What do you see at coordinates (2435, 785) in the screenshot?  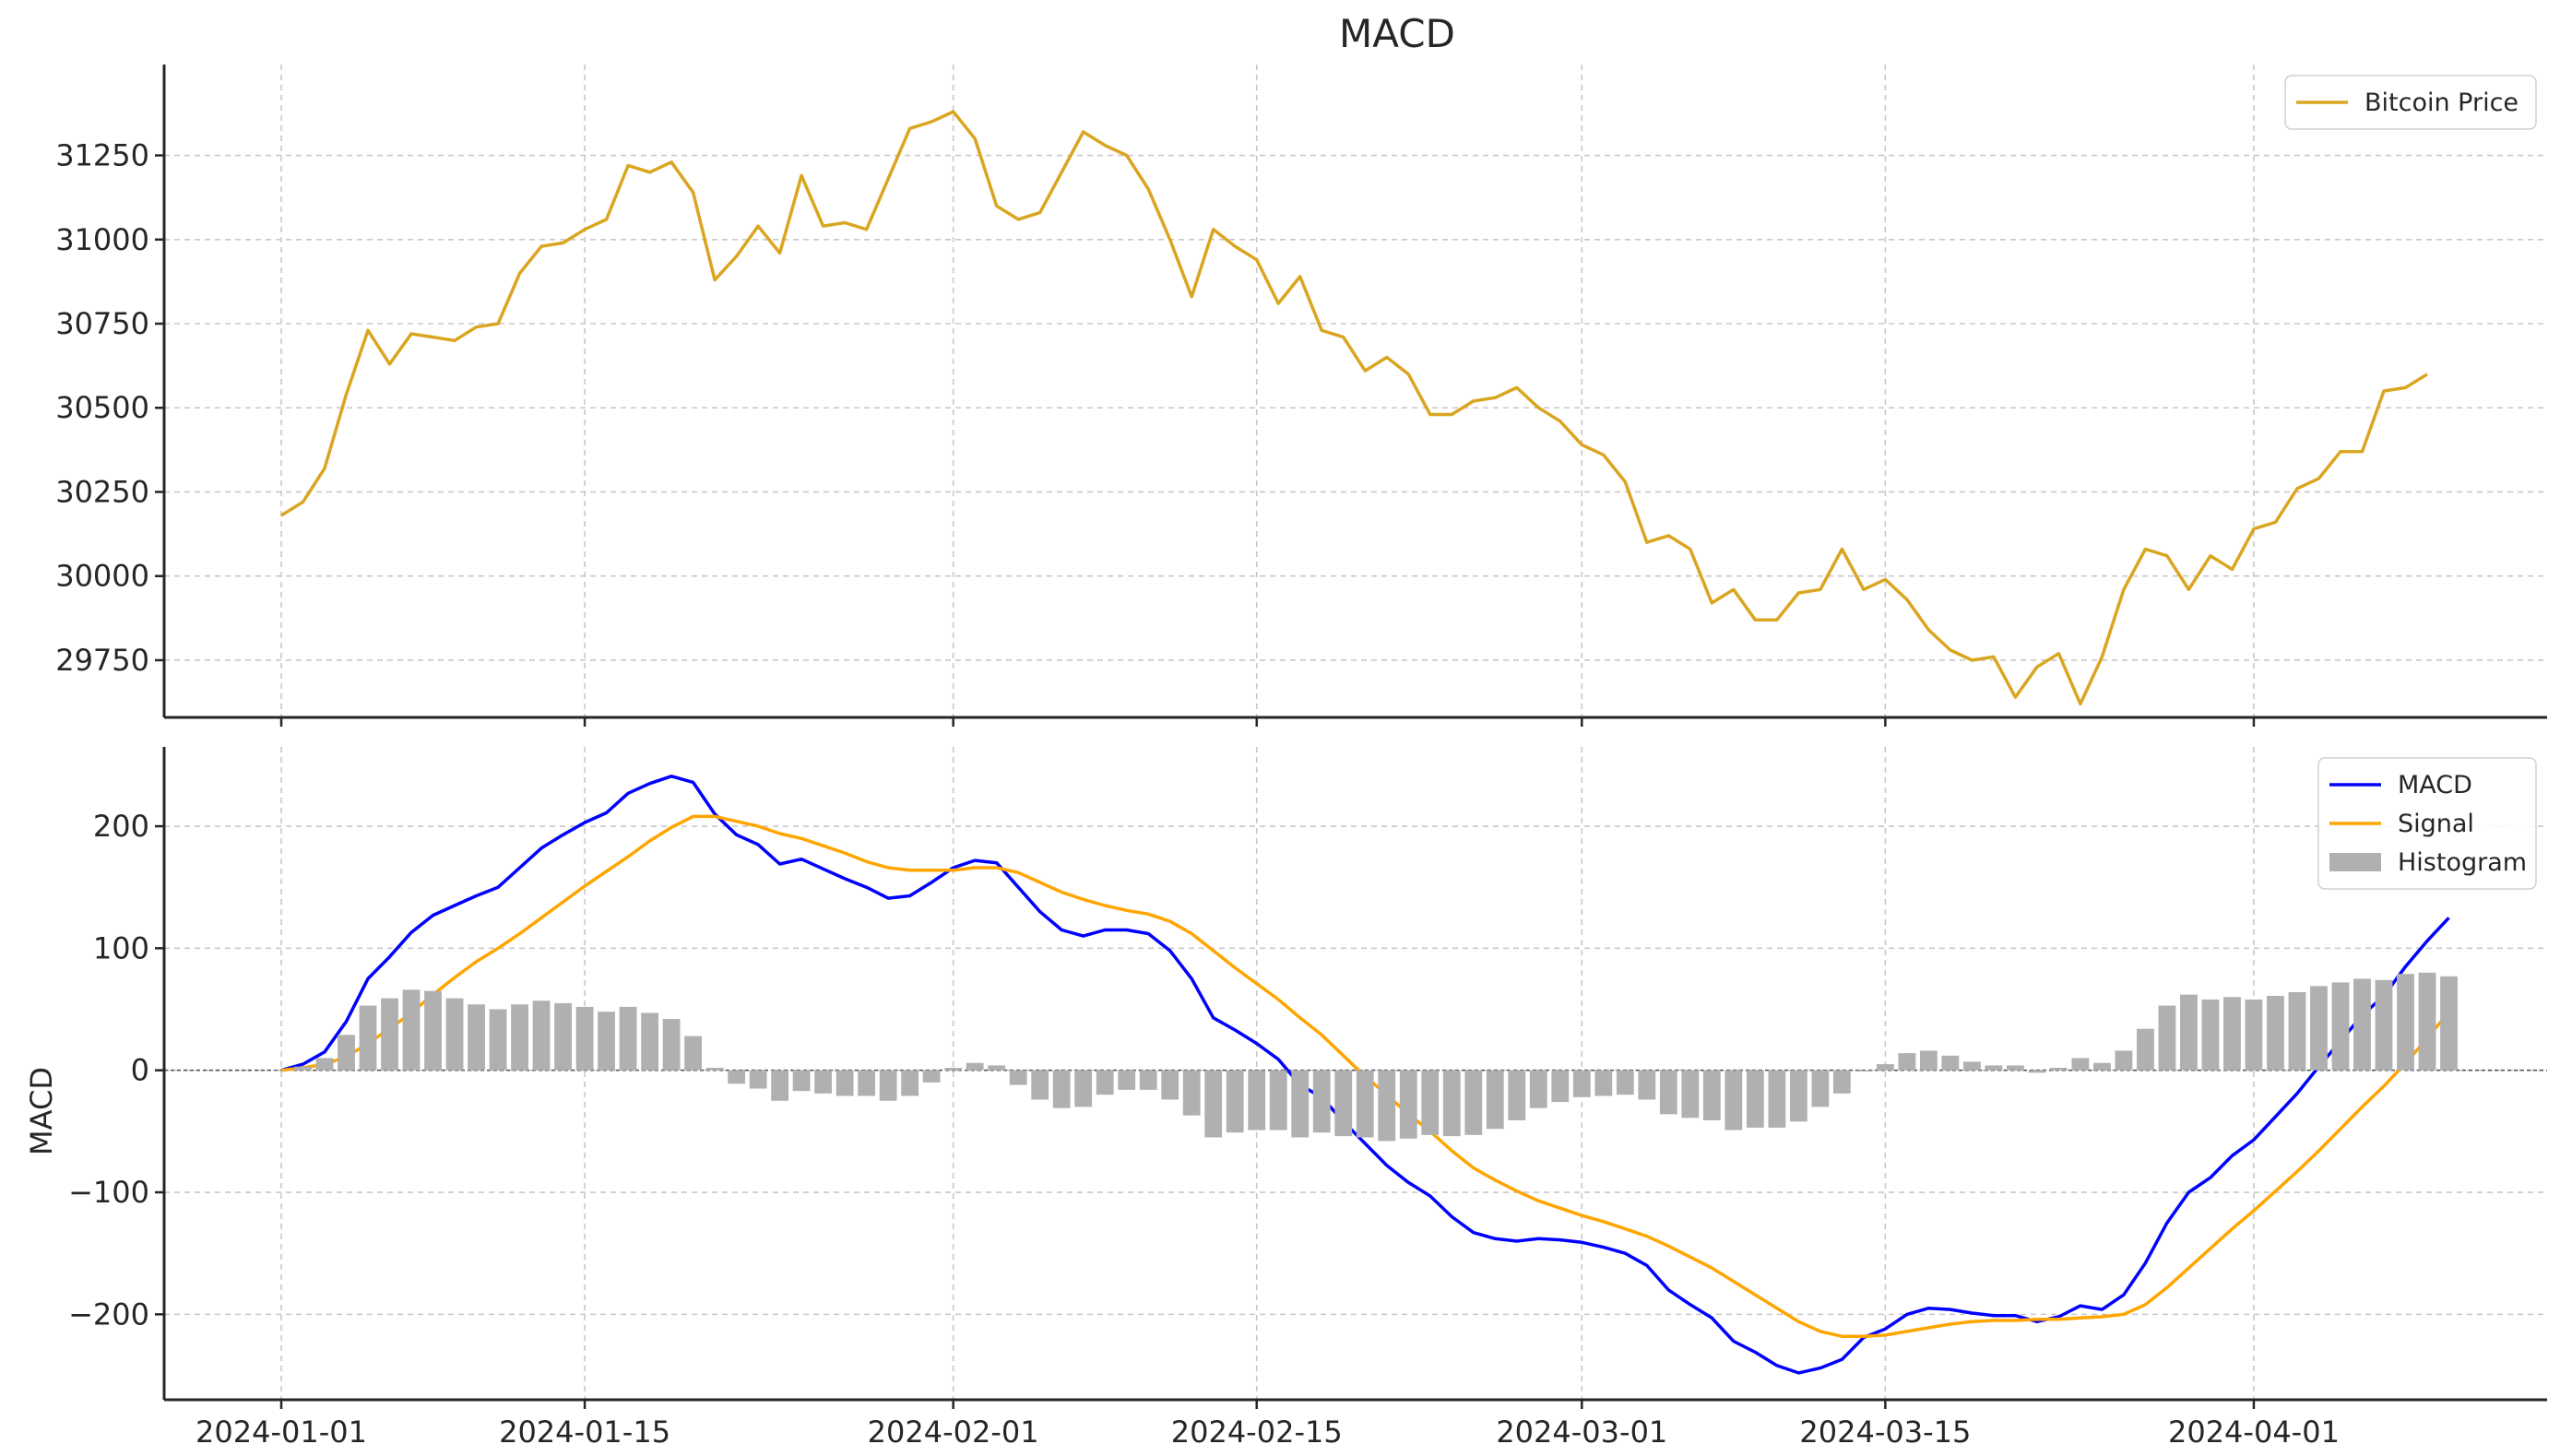 I see `legend-label-macd: MACD` at bounding box center [2435, 785].